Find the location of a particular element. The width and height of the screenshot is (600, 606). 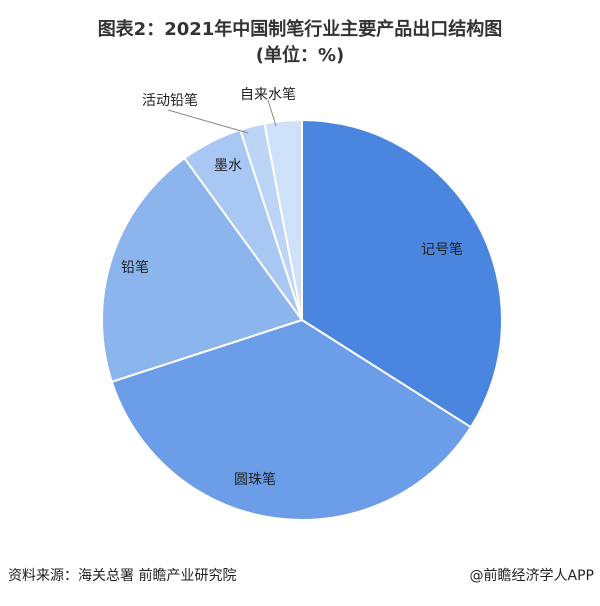

chart-subtitle: (单位：%) is located at coordinates (300, 55).